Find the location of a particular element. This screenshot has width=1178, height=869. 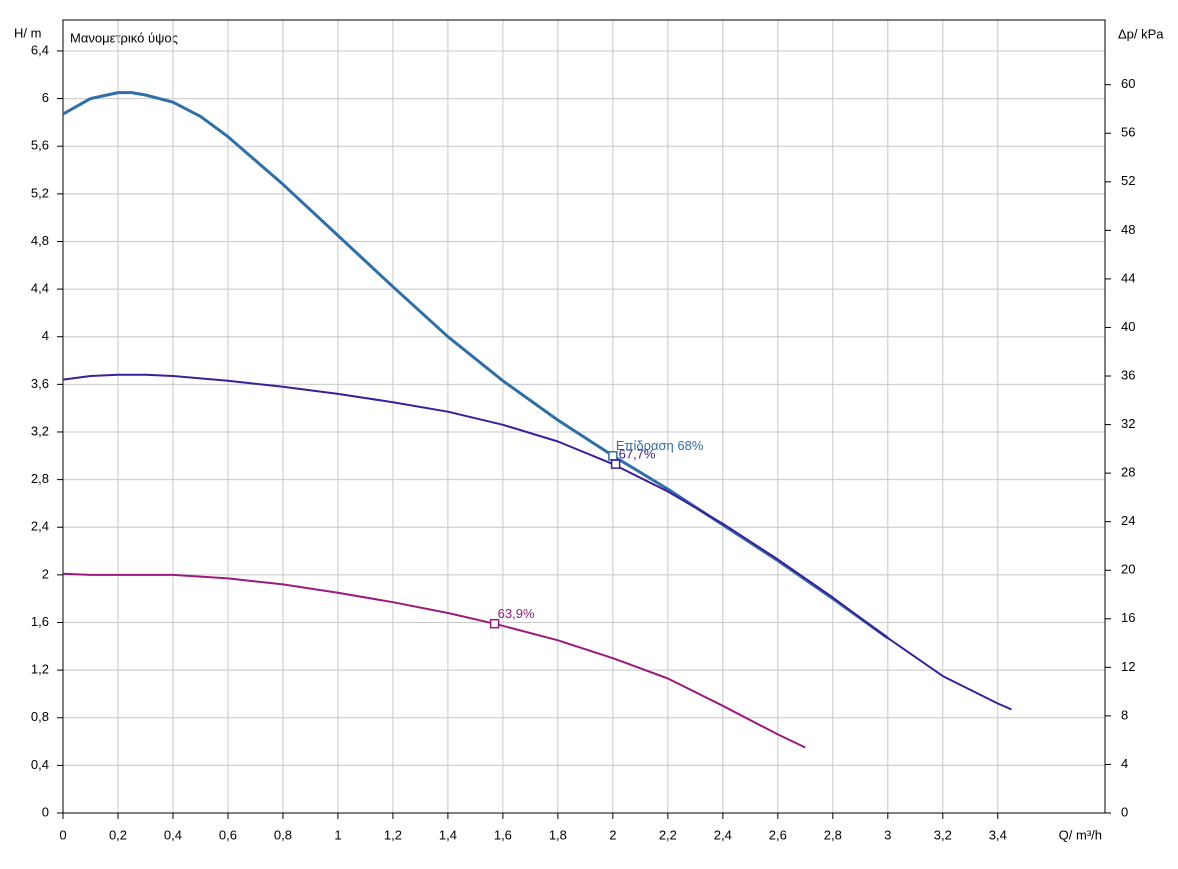

x-tick-label: 0,8 is located at coordinates (283, 834).